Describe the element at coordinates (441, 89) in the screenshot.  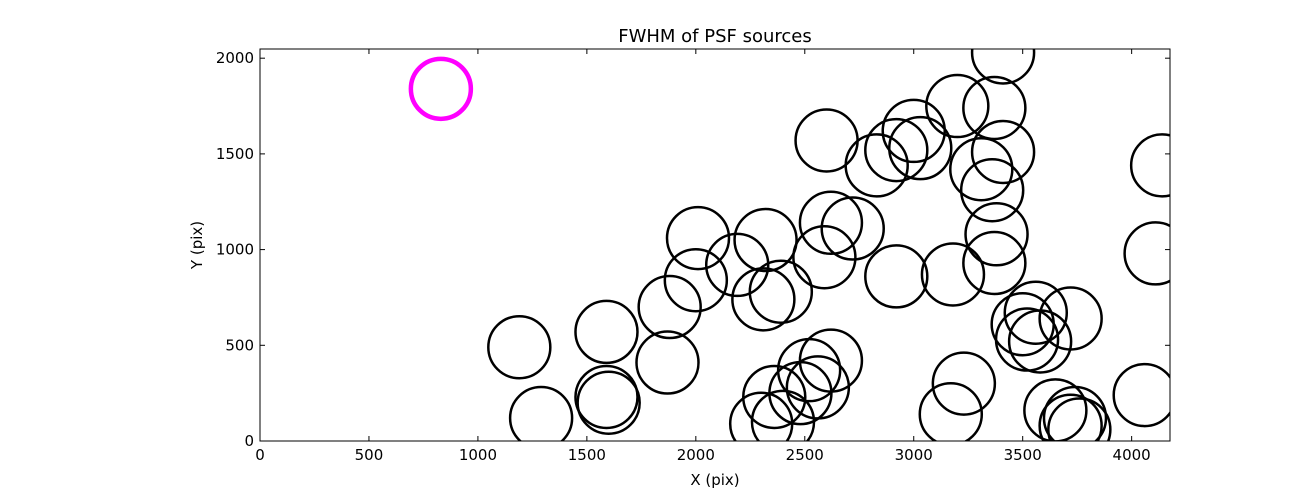
I see `reference-fwhm-circle` at that location.